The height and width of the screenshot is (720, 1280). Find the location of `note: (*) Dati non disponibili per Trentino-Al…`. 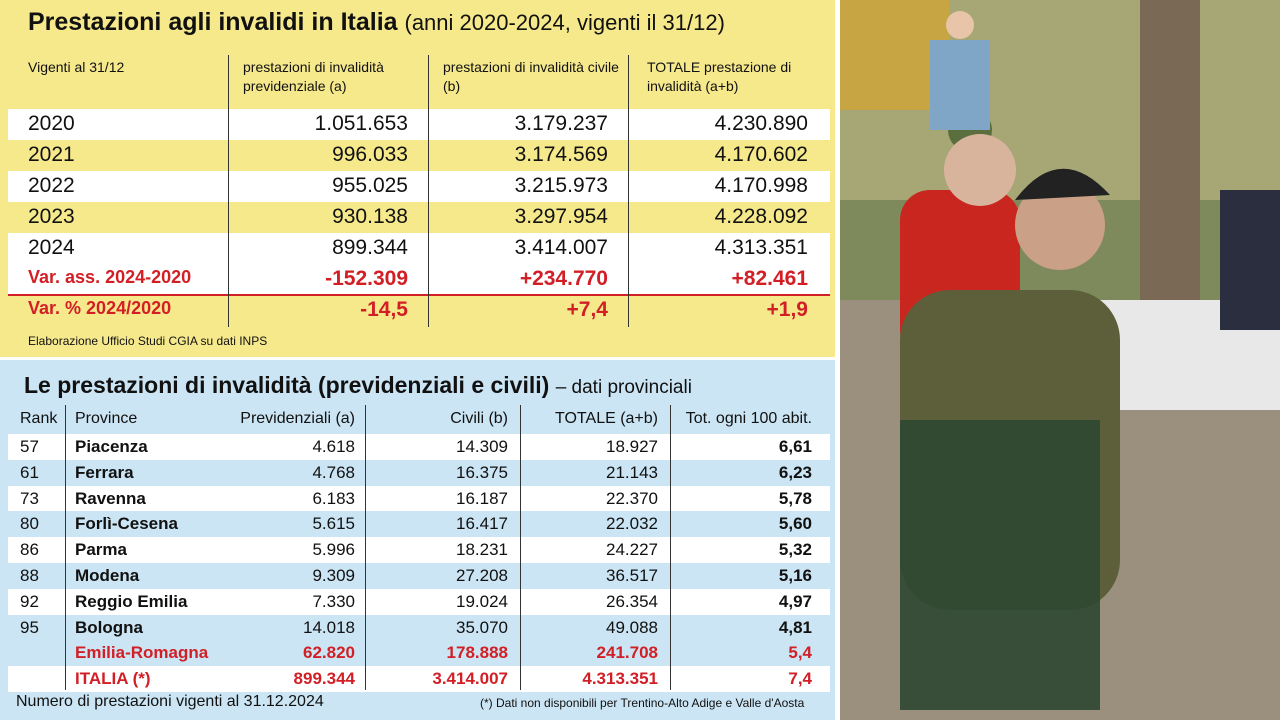

note: (*) Dati non disponibili per Trentino-Al… is located at coordinates (642, 703).